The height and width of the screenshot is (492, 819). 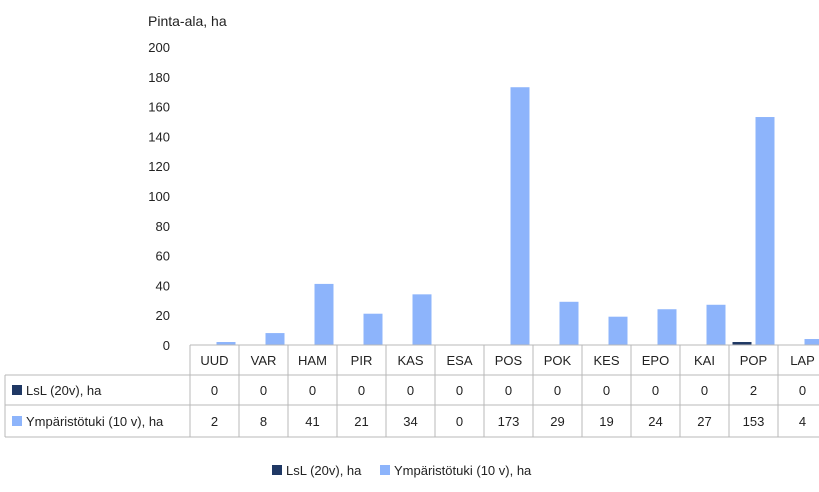 What do you see at coordinates (655, 360) in the screenshot?
I see `category-label: EPO` at bounding box center [655, 360].